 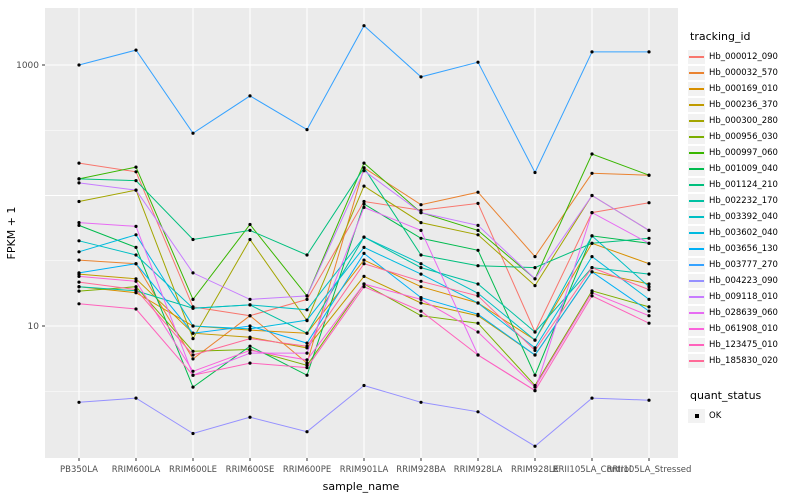 What do you see at coordinates (27, 66) in the screenshot?
I see `y-tick-label: 1000` at bounding box center [27, 66].